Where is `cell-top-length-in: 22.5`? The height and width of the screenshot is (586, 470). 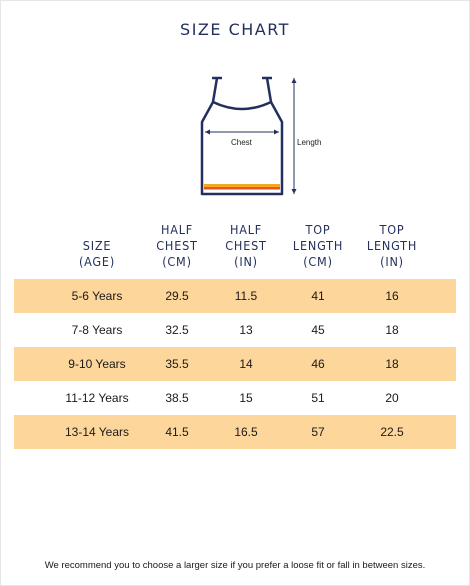 cell-top-length-in: 22.5 is located at coordinates (392, 432).